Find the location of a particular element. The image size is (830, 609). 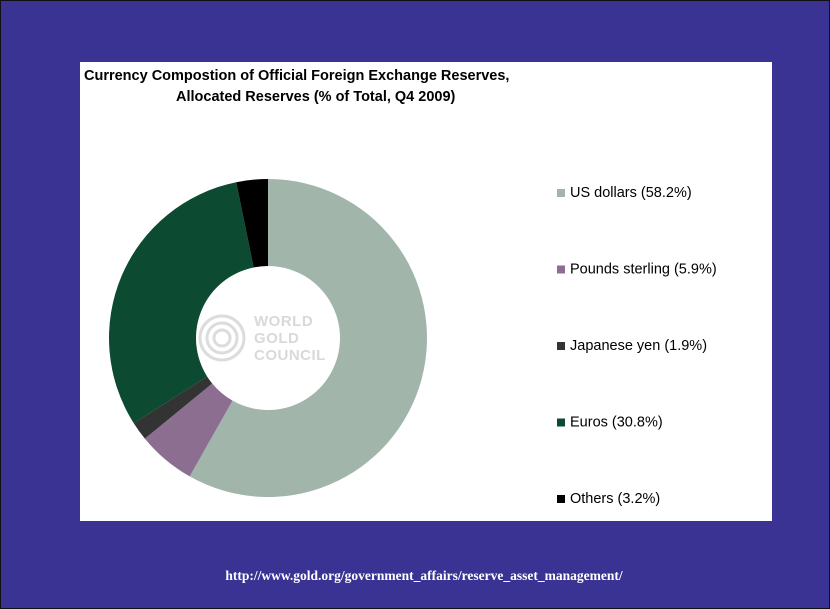

legend-label: Euros (30.8%) is located at coordinates (616, 422).